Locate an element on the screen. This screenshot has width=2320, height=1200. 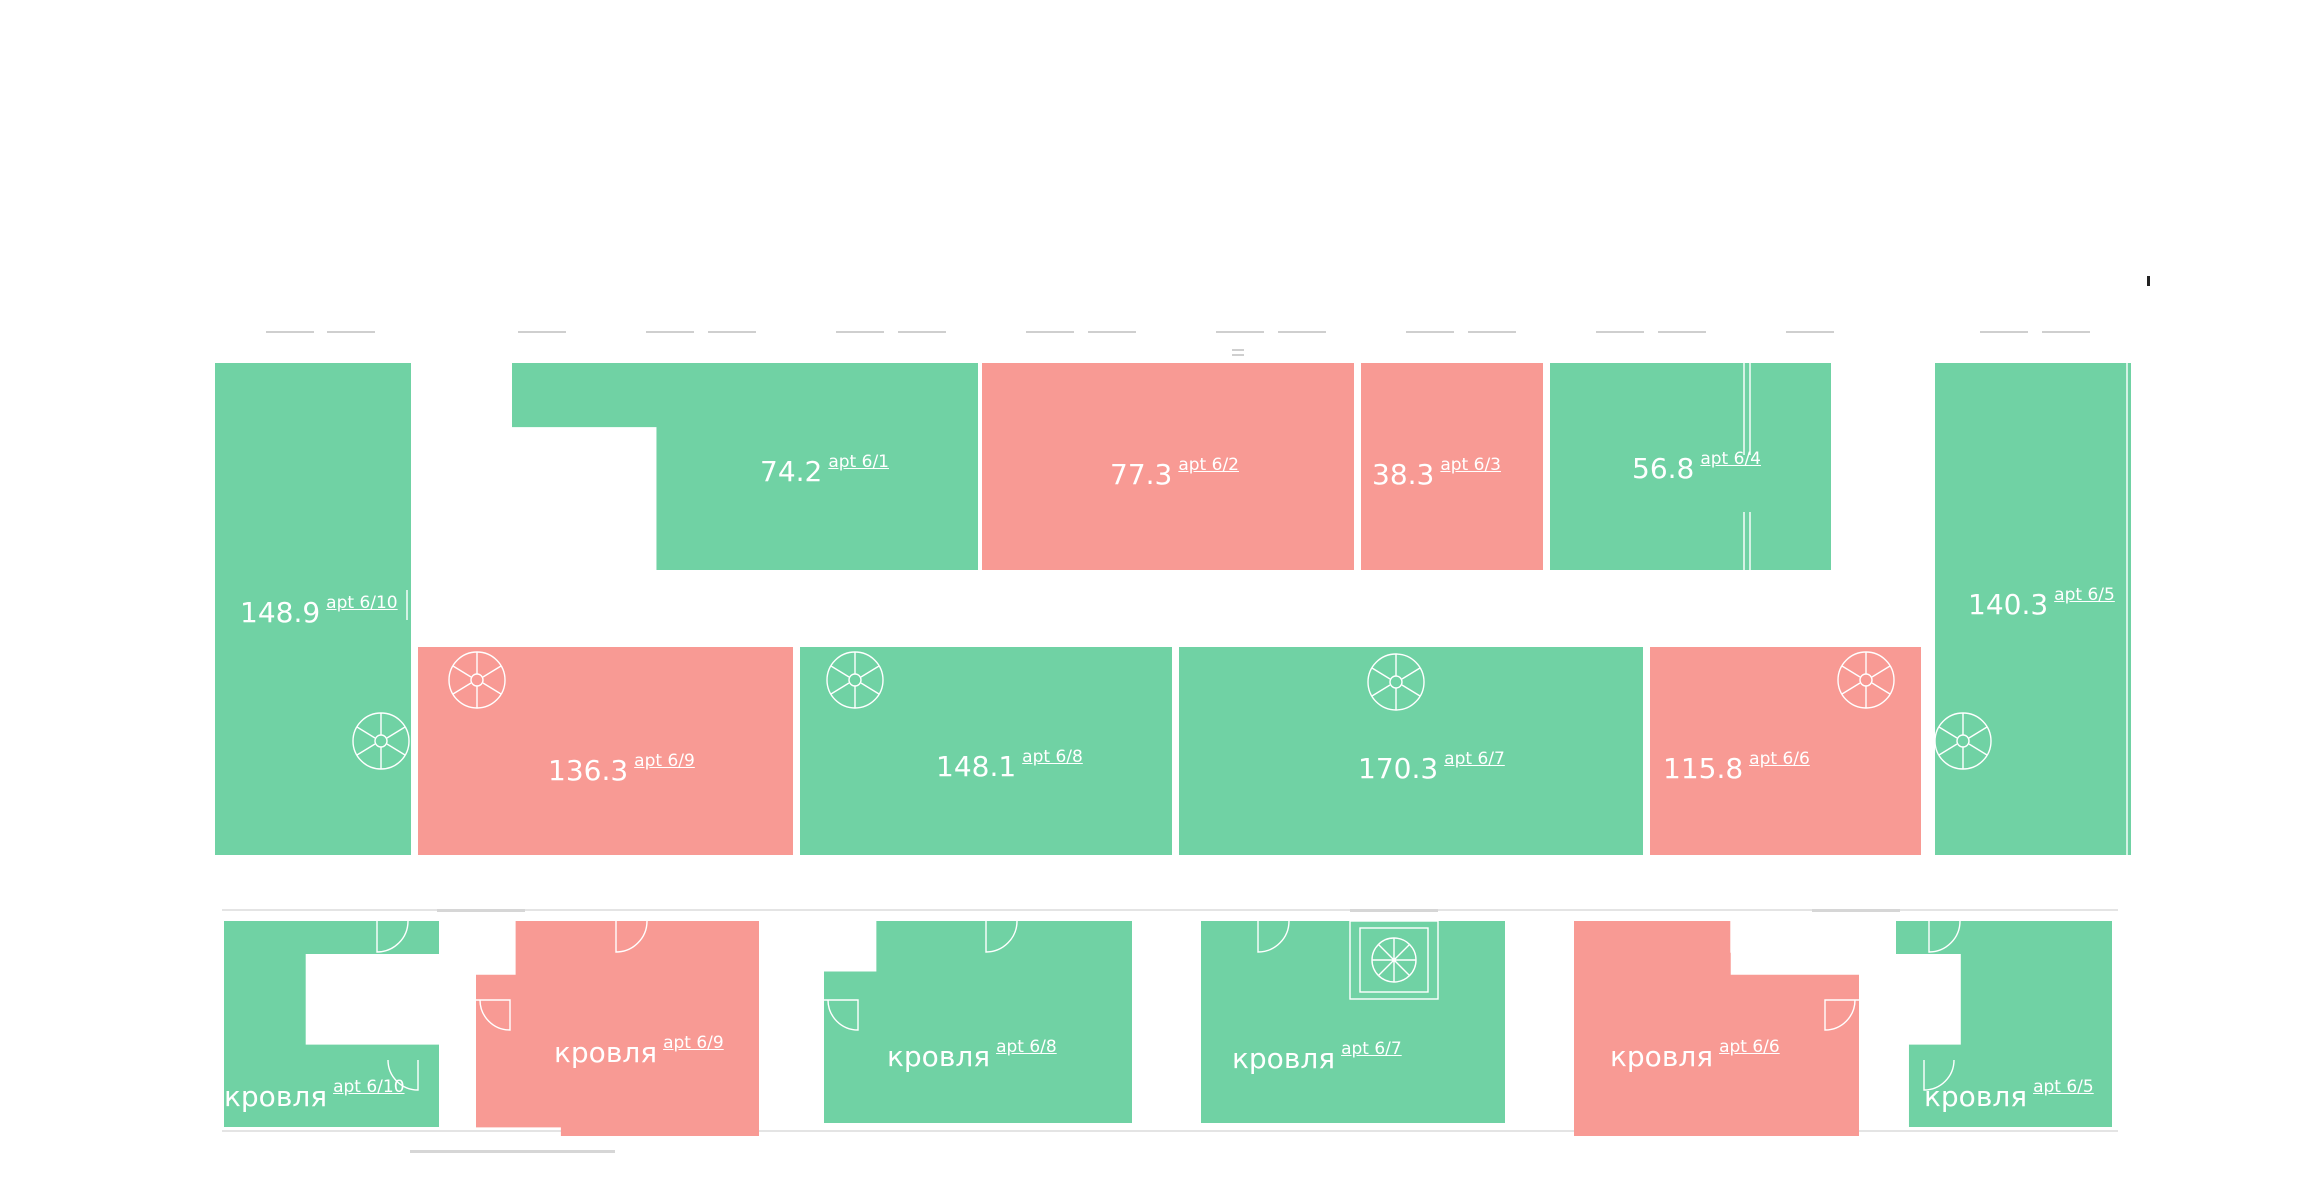
roof-label: кровля apt 6/8 is located at coordinates (972, 1055).